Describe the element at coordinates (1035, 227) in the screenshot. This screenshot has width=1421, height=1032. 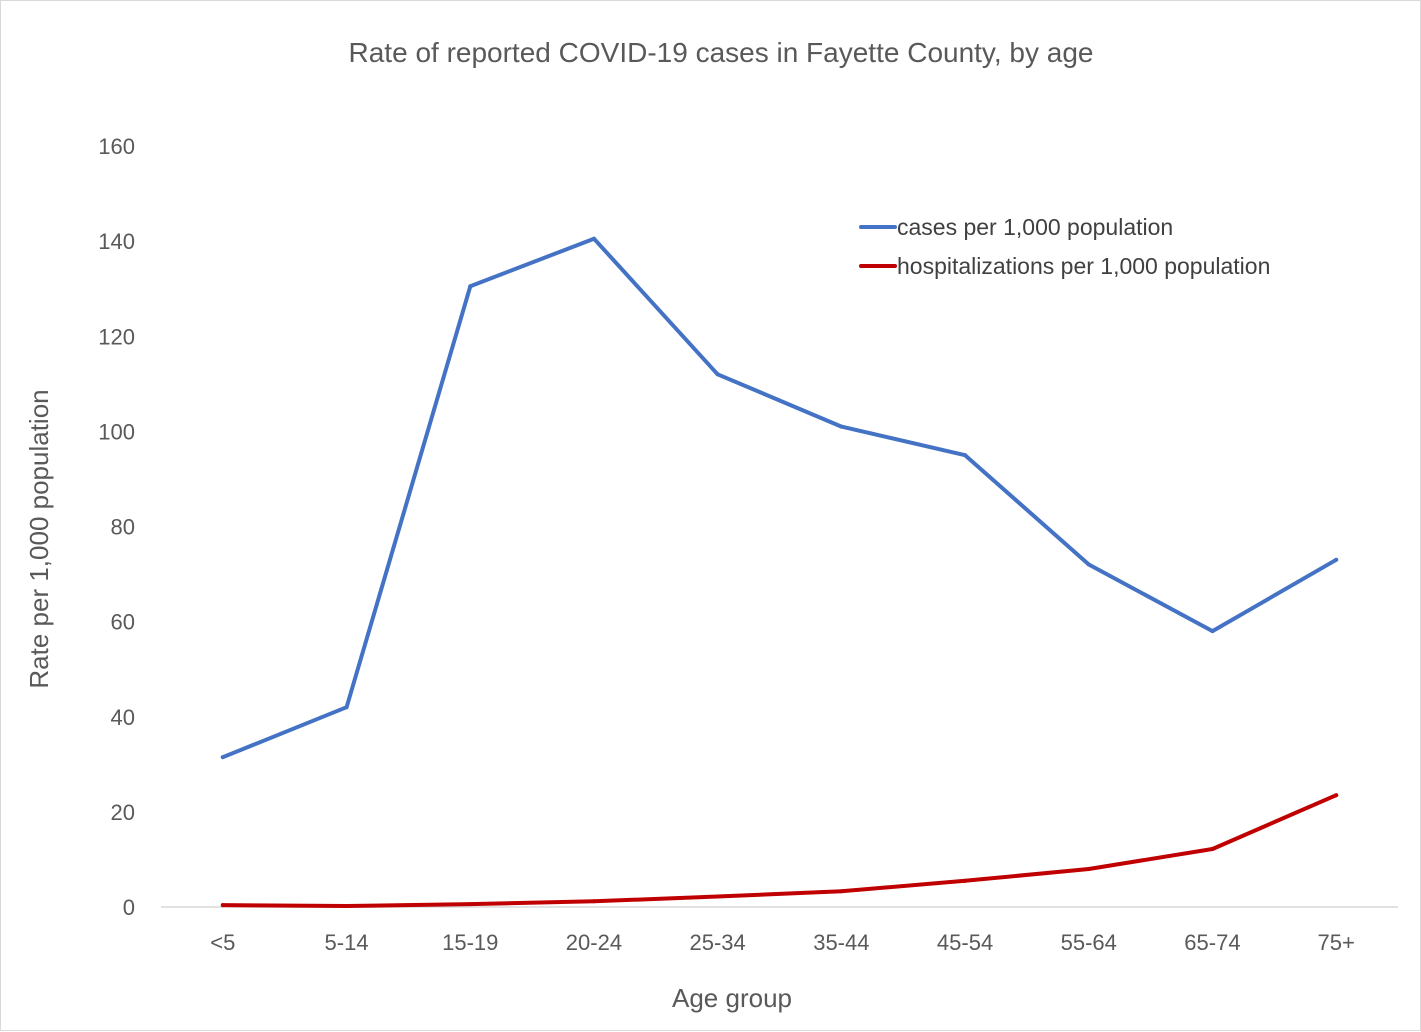
I see `legend-label: cases per 1,000 population` at that location.